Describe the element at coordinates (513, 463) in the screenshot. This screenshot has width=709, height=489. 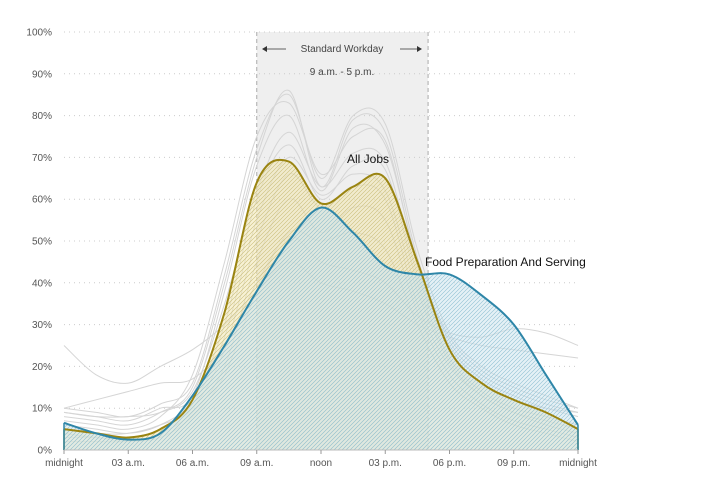
I see `x-tick-label: 09 p.m.` at that location.